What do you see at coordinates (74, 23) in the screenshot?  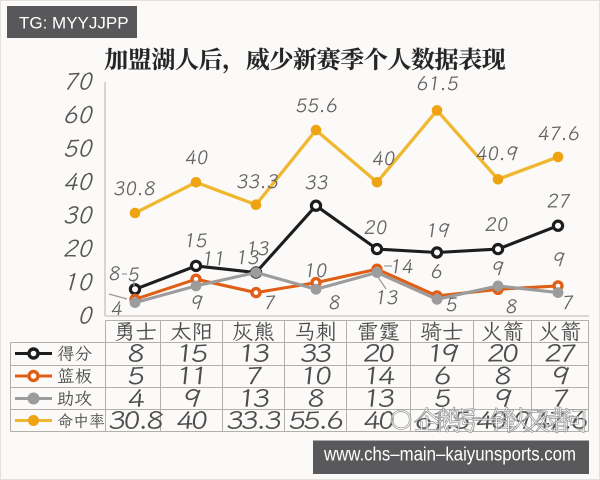 I see `svg-text: TG: MYYJJPP` at bounding box center [74, 23].